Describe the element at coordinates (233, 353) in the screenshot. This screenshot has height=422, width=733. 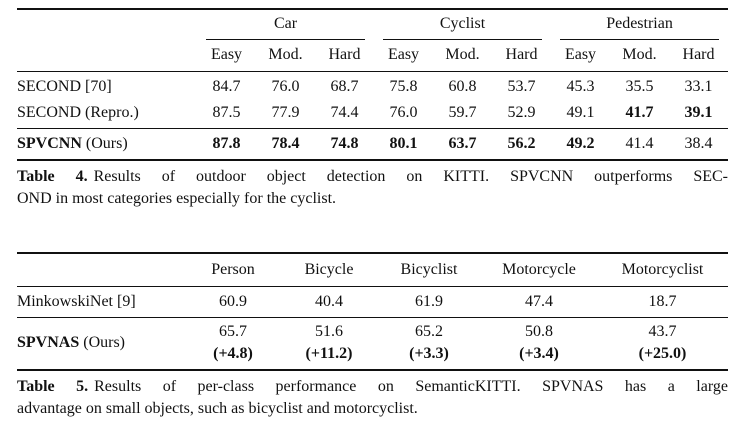
I see `metric-delta: (+4.8)` at that location.